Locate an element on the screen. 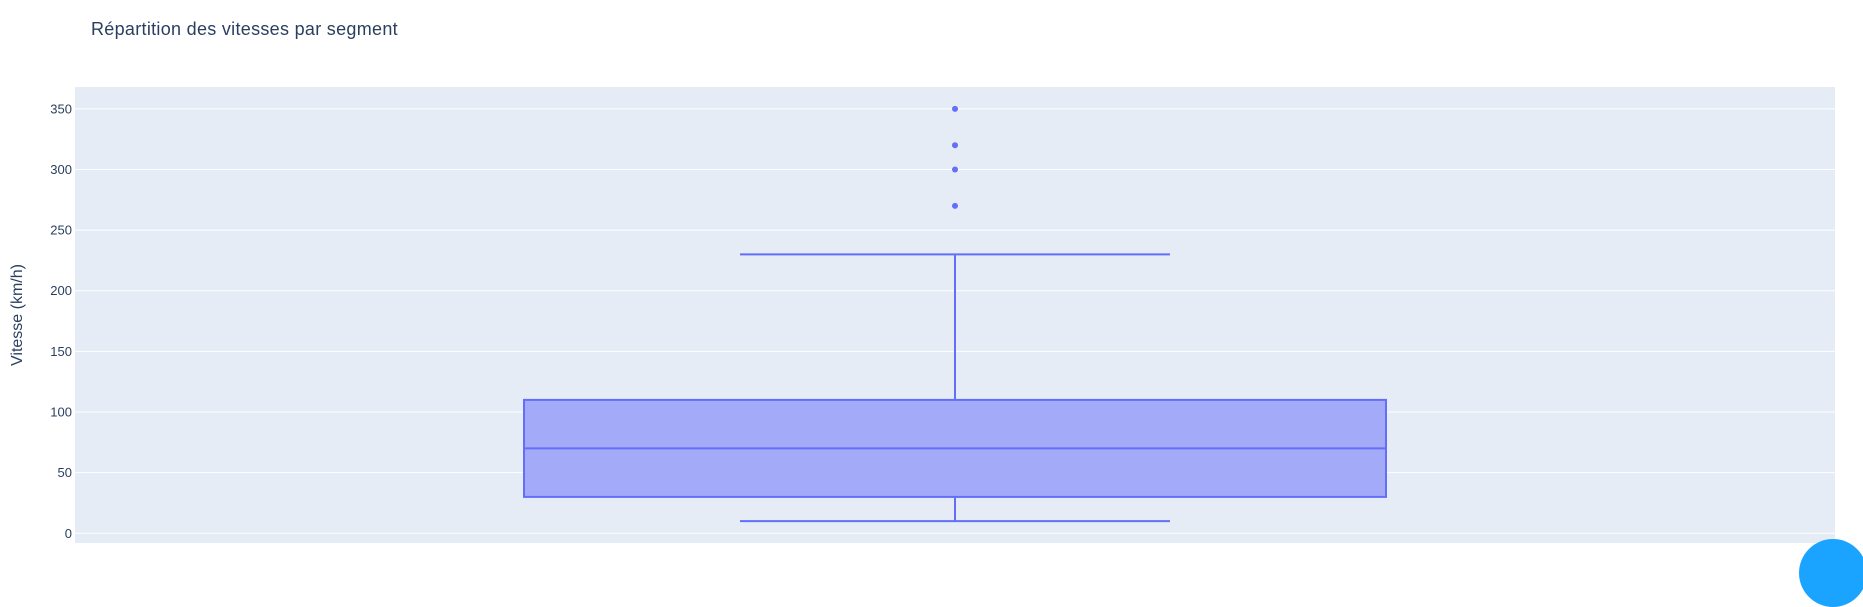  y-tick-label: 100 is located at coordinates (61, 412).